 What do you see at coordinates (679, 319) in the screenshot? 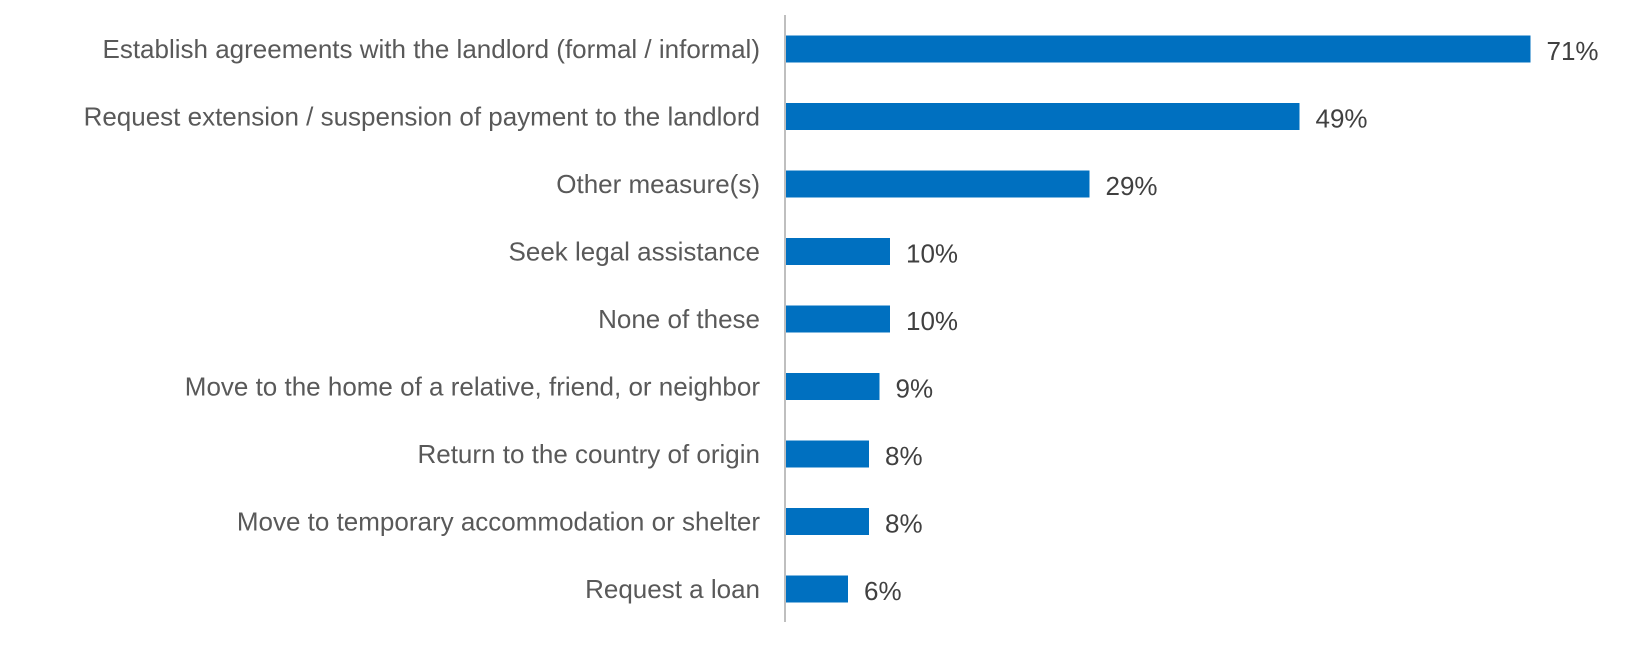
I see `category-label-4: None of these` at bounding box center [679, 319].